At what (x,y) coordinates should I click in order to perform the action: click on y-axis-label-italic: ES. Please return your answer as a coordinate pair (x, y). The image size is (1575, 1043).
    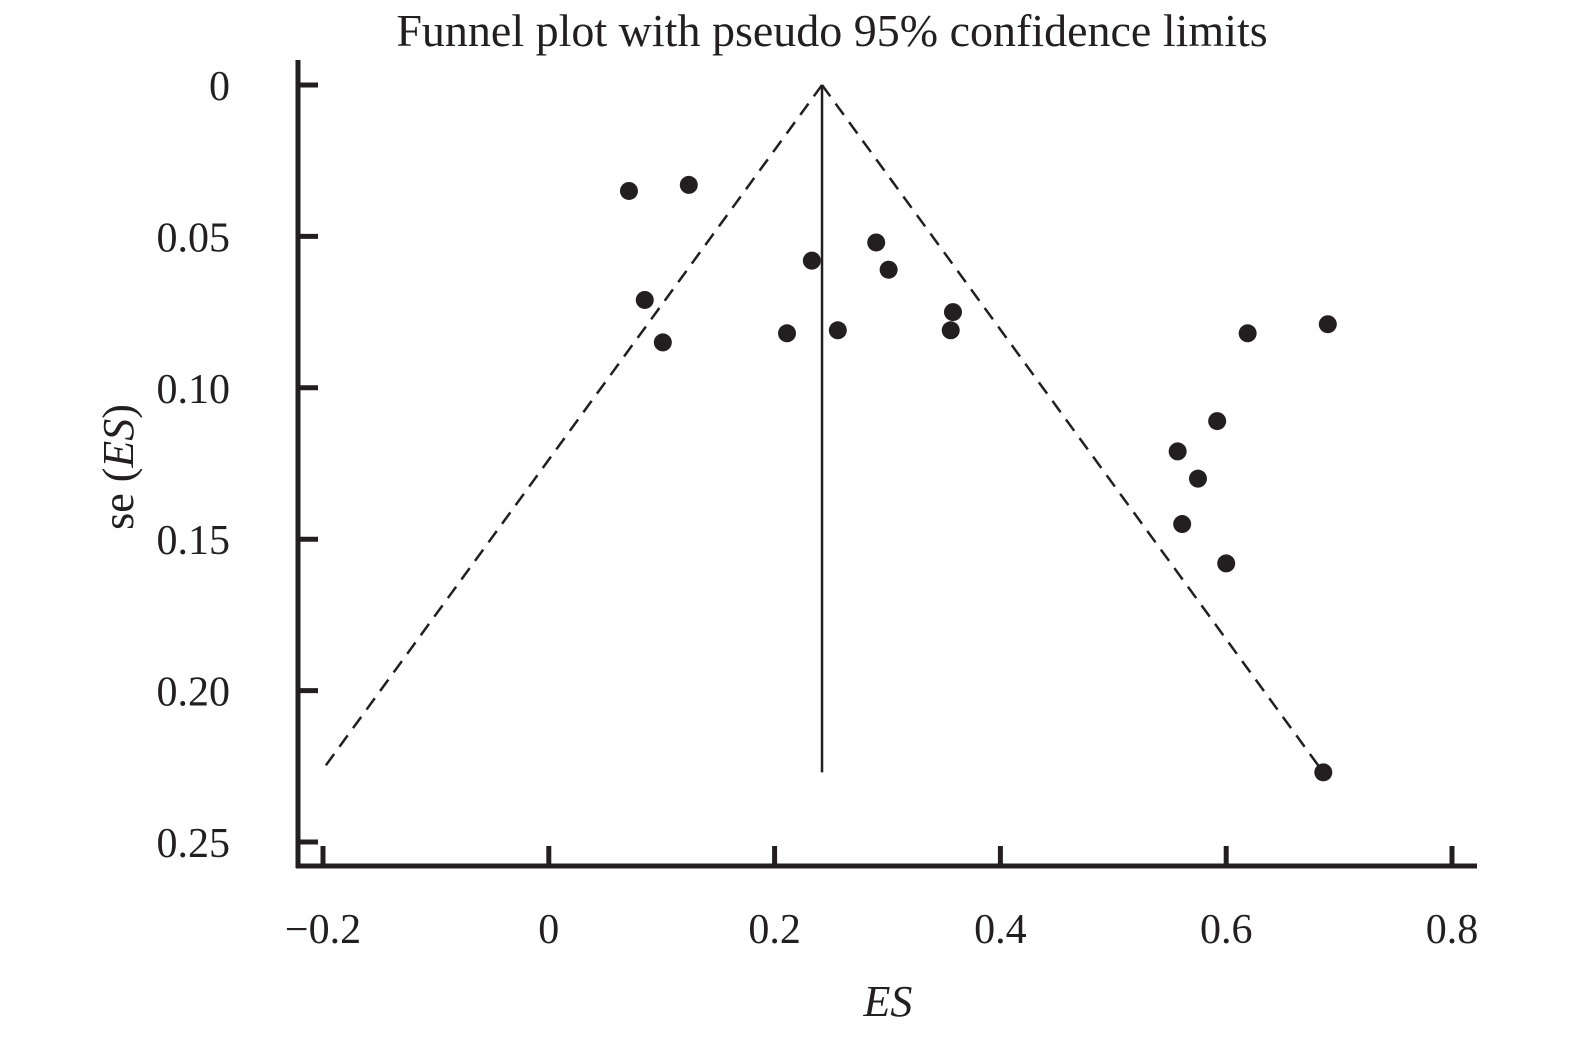
    Looking at the image, I should click on (118, 444).